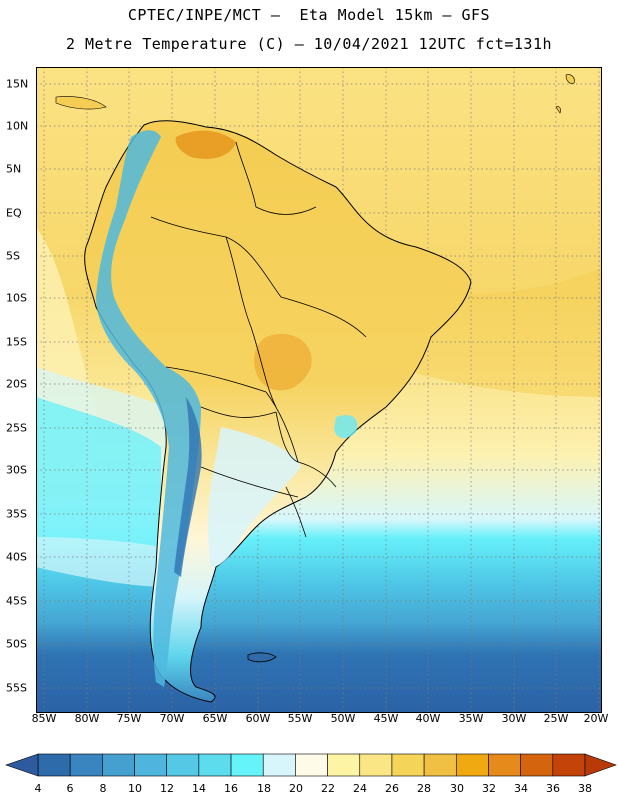 Image resolution: width=618 pixels, height=800 pixels. Describe the element at coordinates (17, 84) in the screenshot. I see `lat-label: 15N` at that location.